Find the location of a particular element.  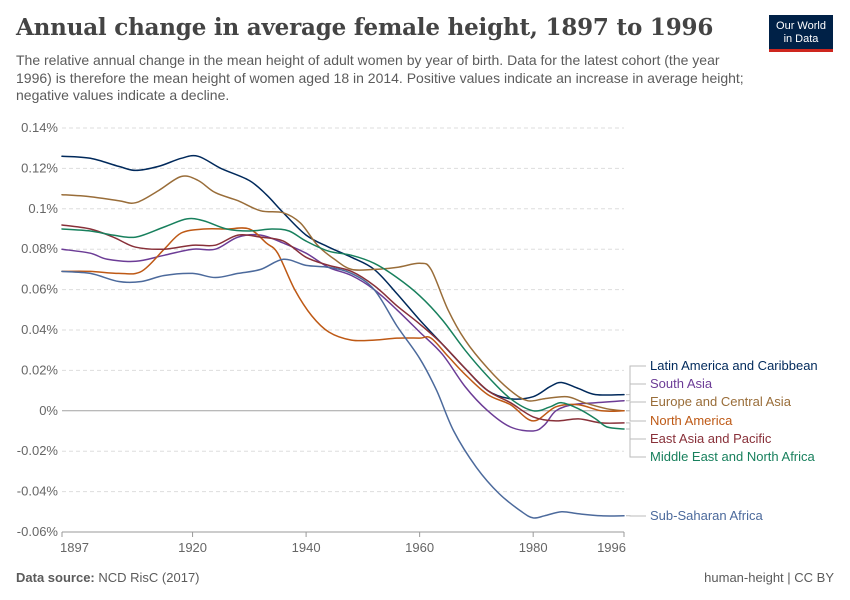

x-tick-label: 1980 is located at coordinates (533, 547).